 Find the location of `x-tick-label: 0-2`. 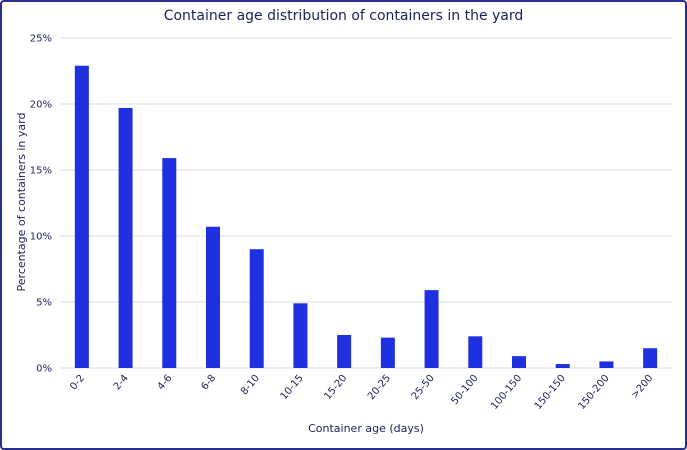

x-tick-label: 0-2 is located at coordinates (77, 383).